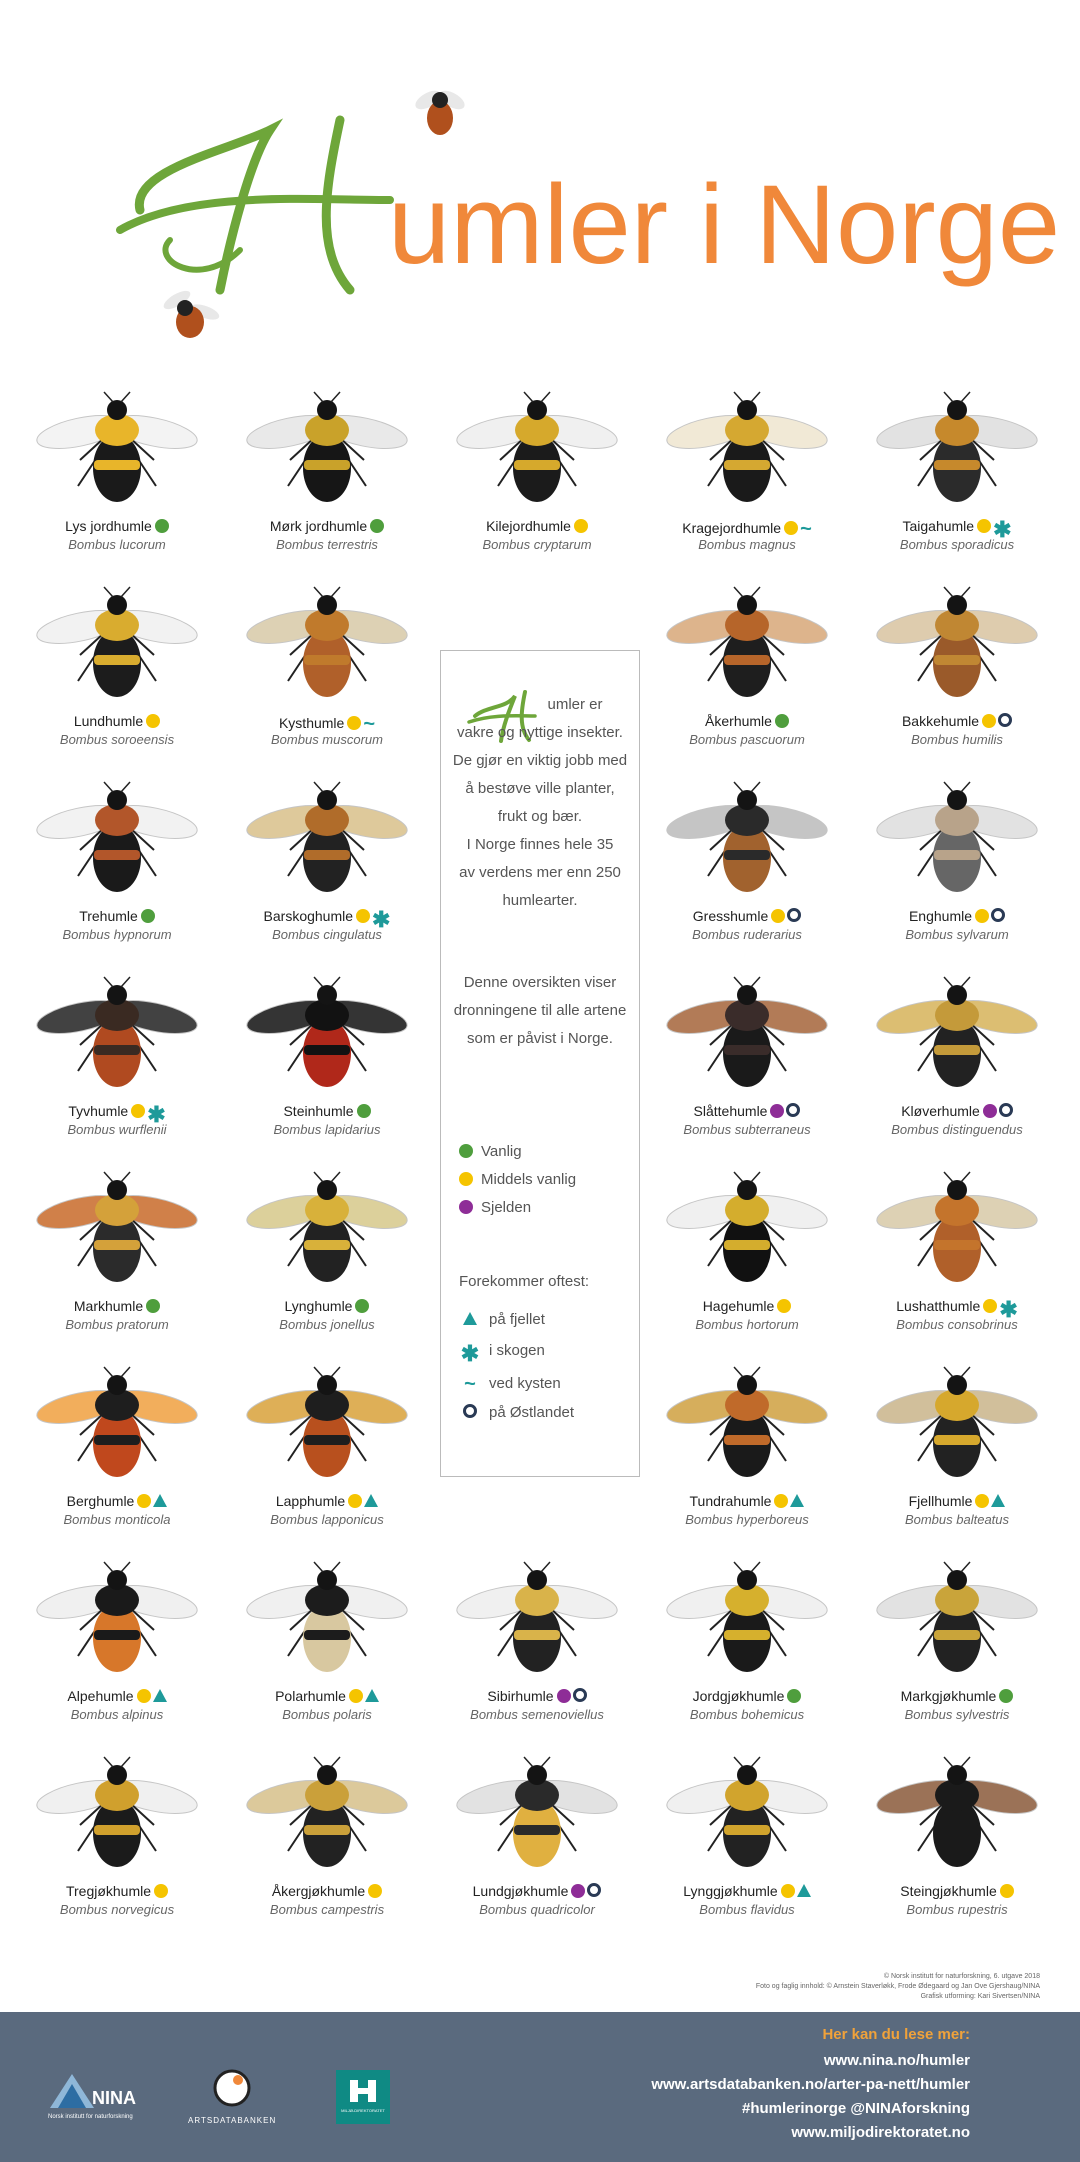 This screenshot has width=1080, height=2162. Describe the element at coordinates (232, 2120) in the screenshot. I see `artsdatabanken-name: ARTSDATABANKEN` at that location.